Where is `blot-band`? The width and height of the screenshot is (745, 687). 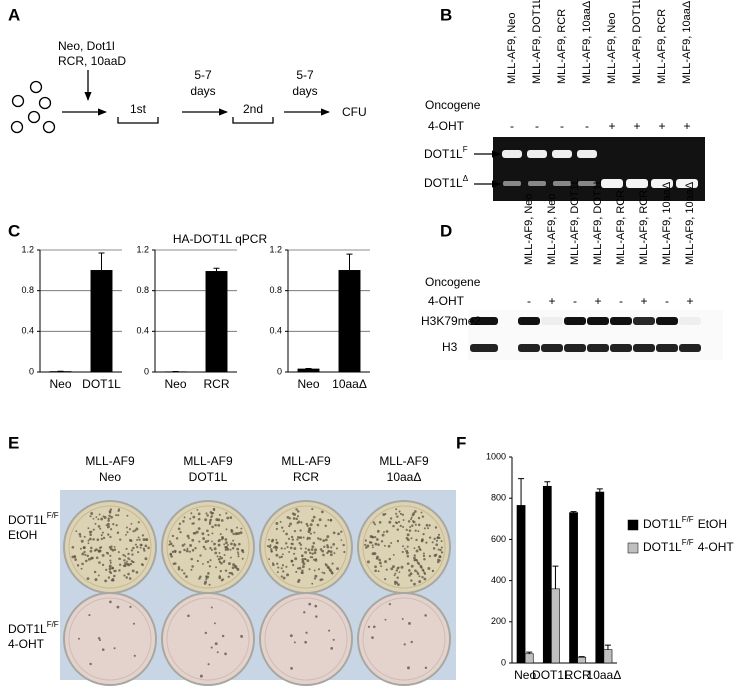
blot-band is located at coordinates (484, 348).